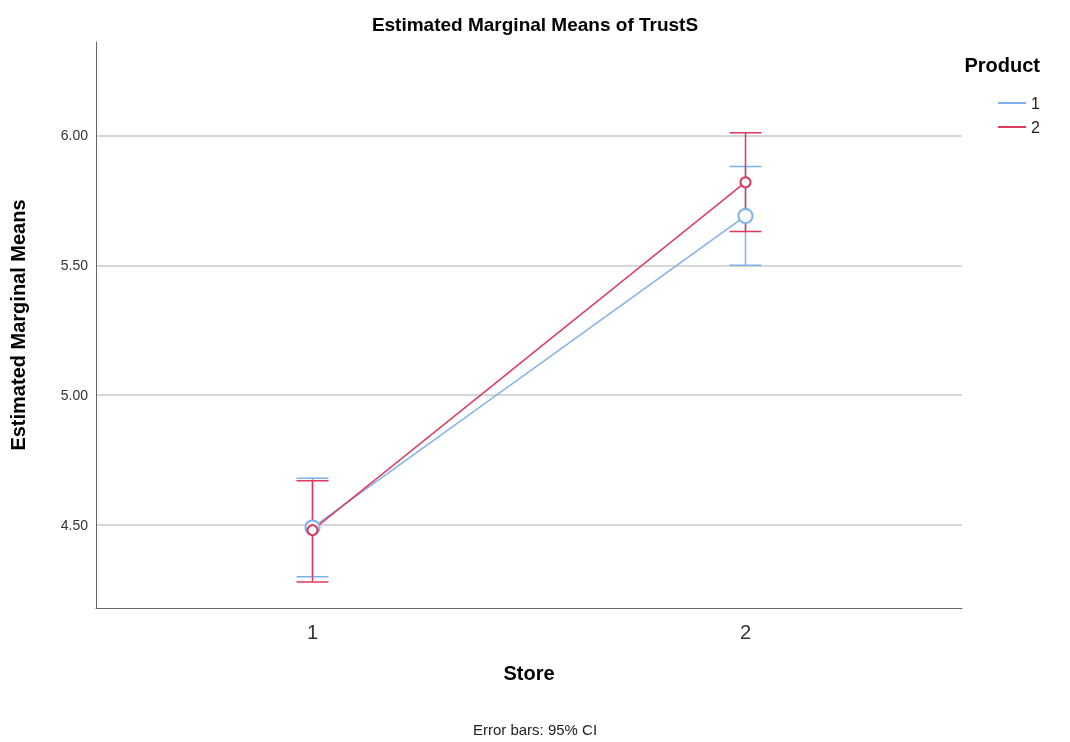 The height and width of the screenshot is (742, 1070). I want to click on legend-label: 2, so click(1036, 127).